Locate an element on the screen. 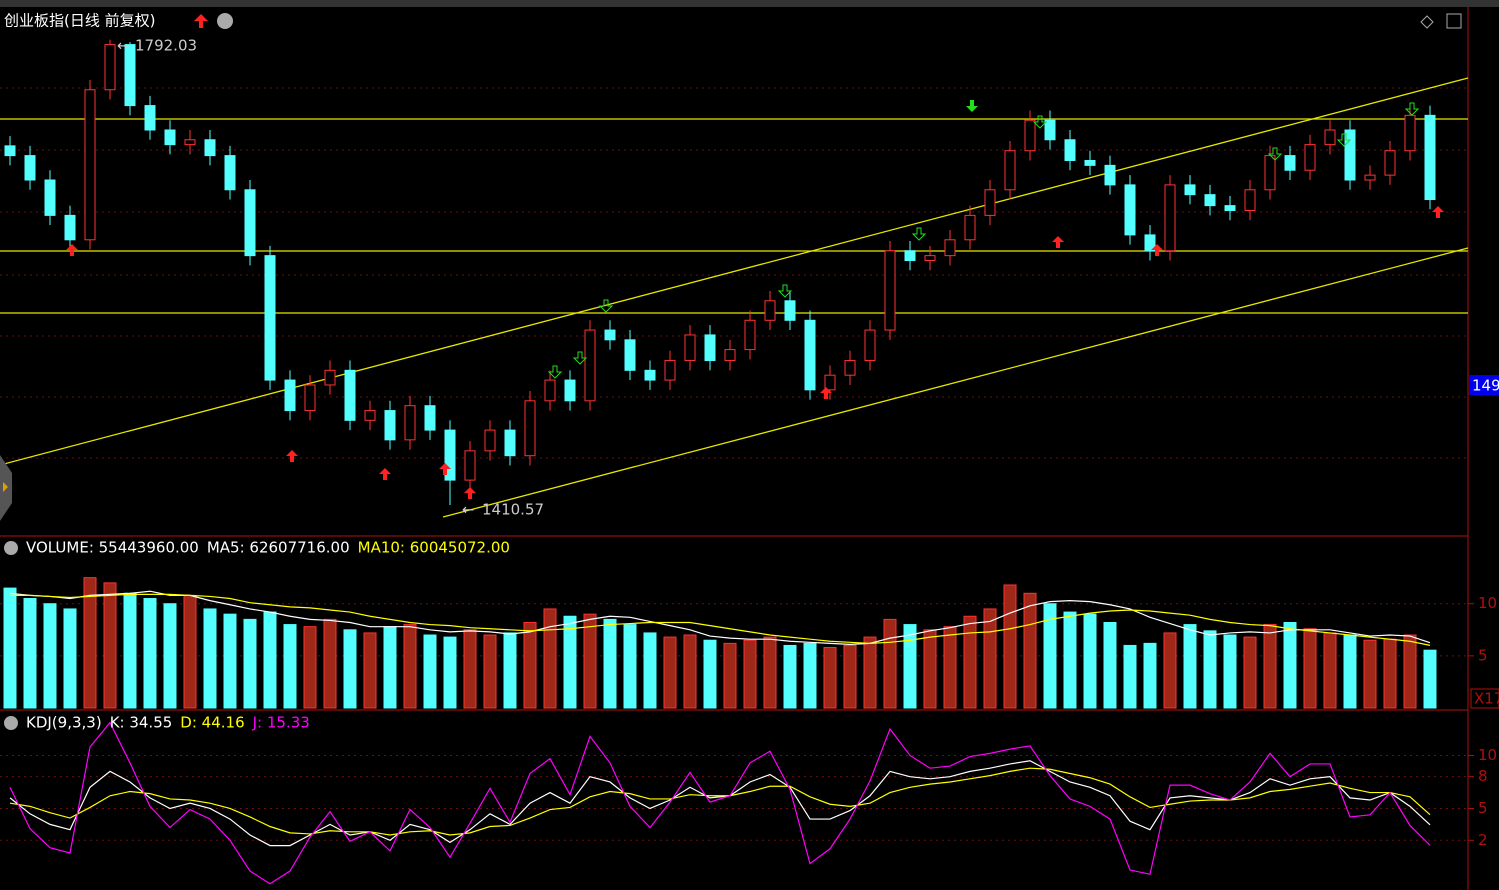 This screenshot has width=1499, height=890. header-icon is located at coordinates (201, 21).